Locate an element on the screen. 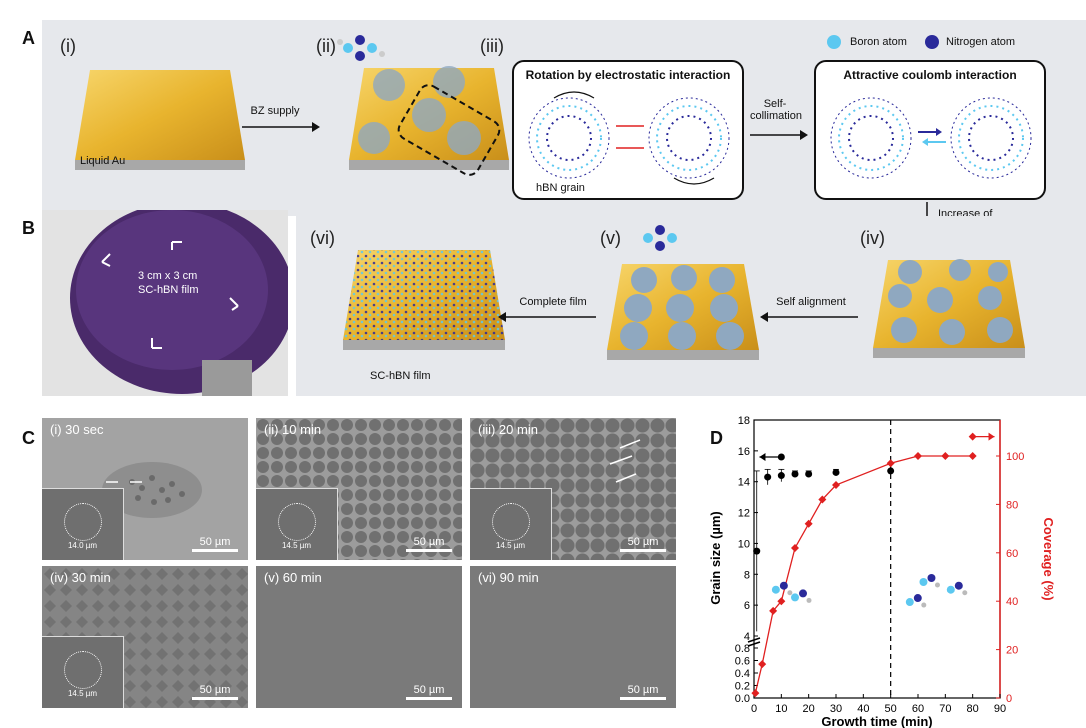 The image size is (1086, 728). panel-letter-a: A is located at coordinates (28, 38).